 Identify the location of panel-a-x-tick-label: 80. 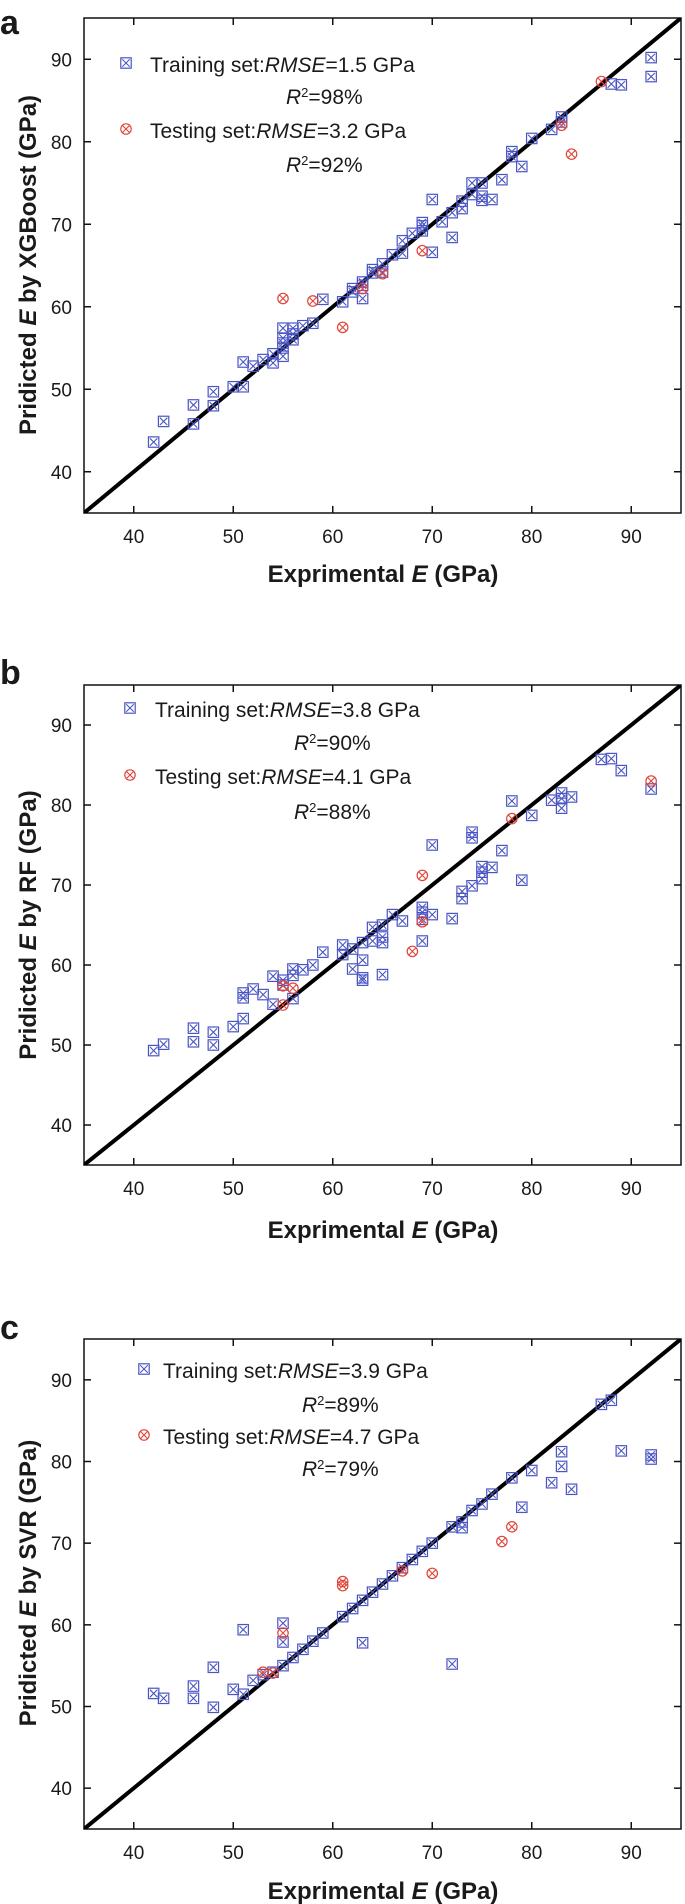
(531, 537).